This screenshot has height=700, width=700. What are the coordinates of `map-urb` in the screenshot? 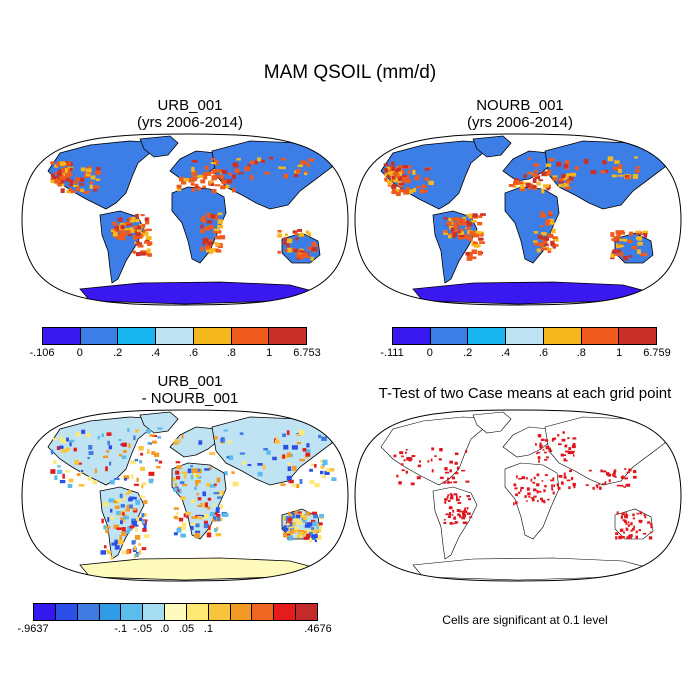 It's located at (185, 219).